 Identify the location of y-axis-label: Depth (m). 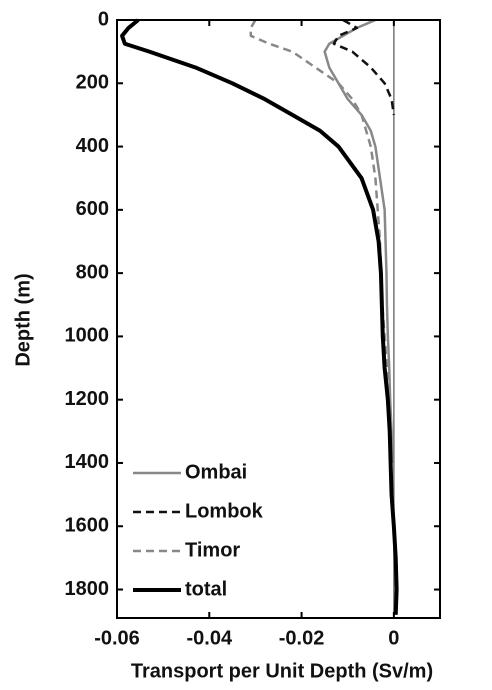
(23, 319).